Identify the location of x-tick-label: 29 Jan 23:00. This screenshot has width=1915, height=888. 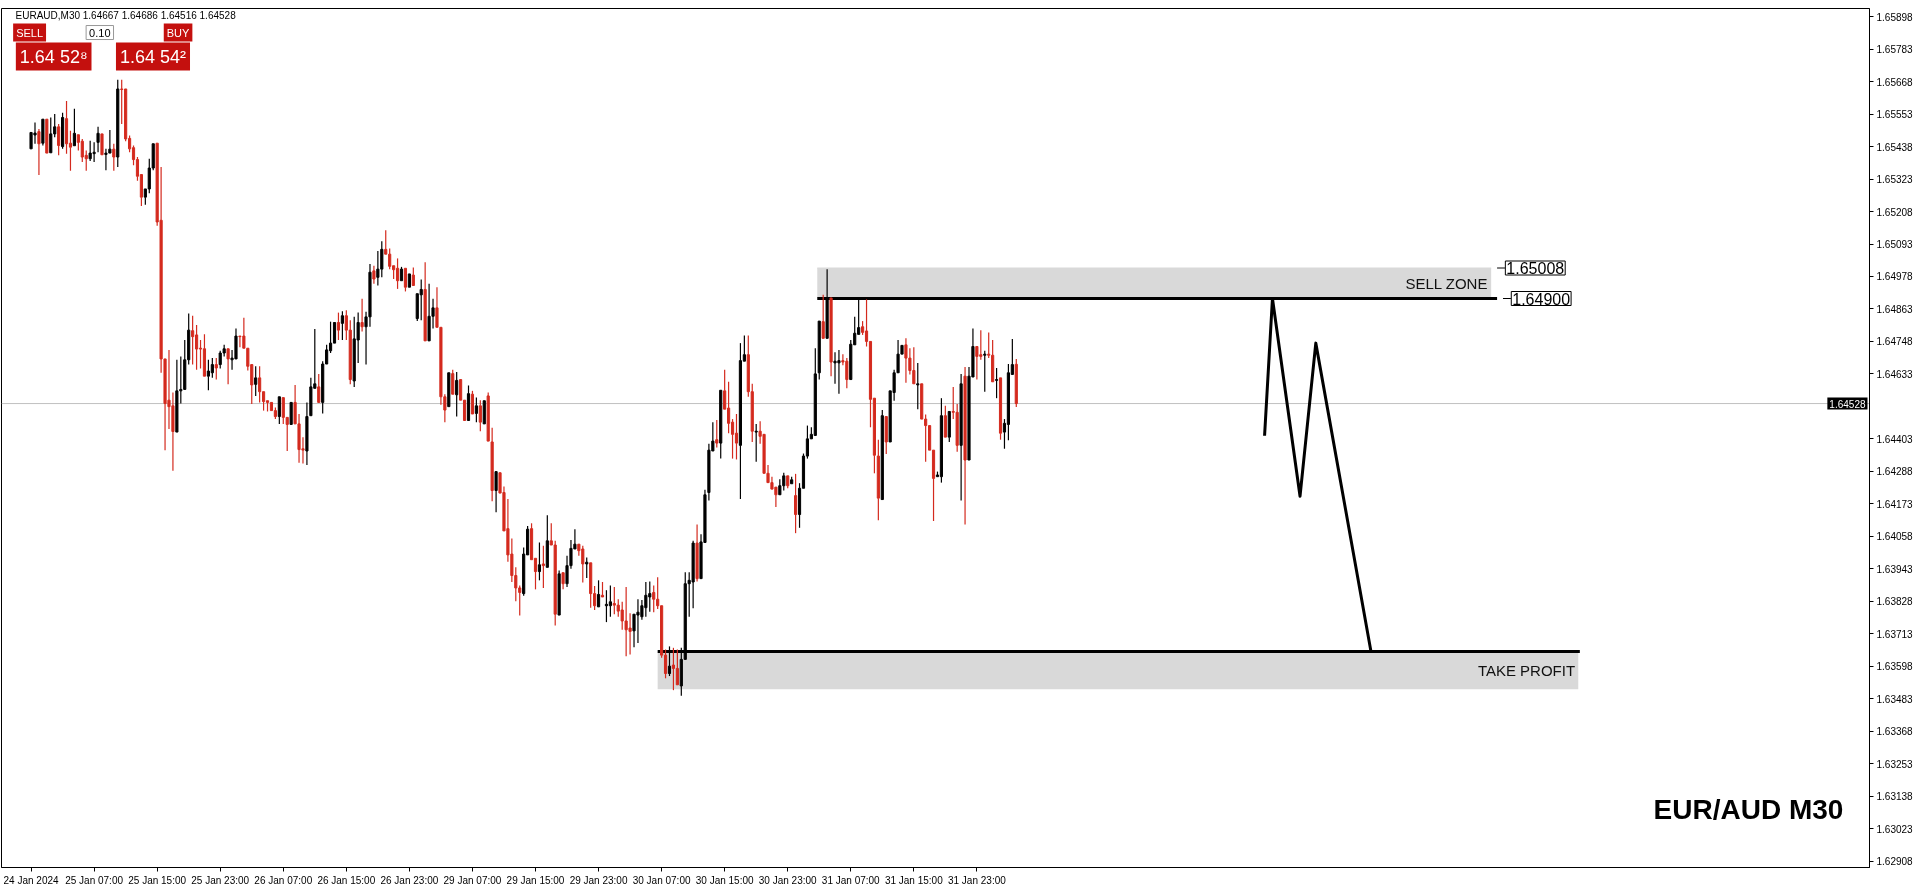
(598, 880).